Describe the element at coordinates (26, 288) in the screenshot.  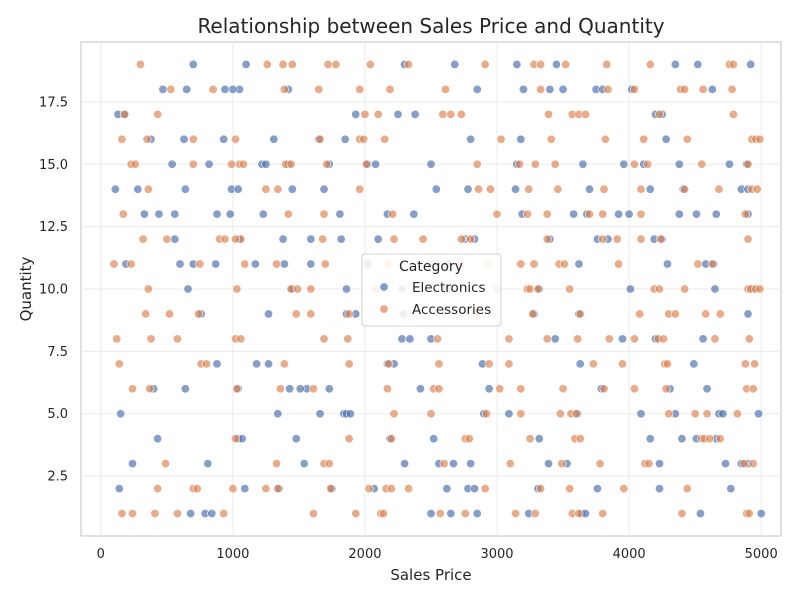
I see `y-axis-label: Quantity` at that location.